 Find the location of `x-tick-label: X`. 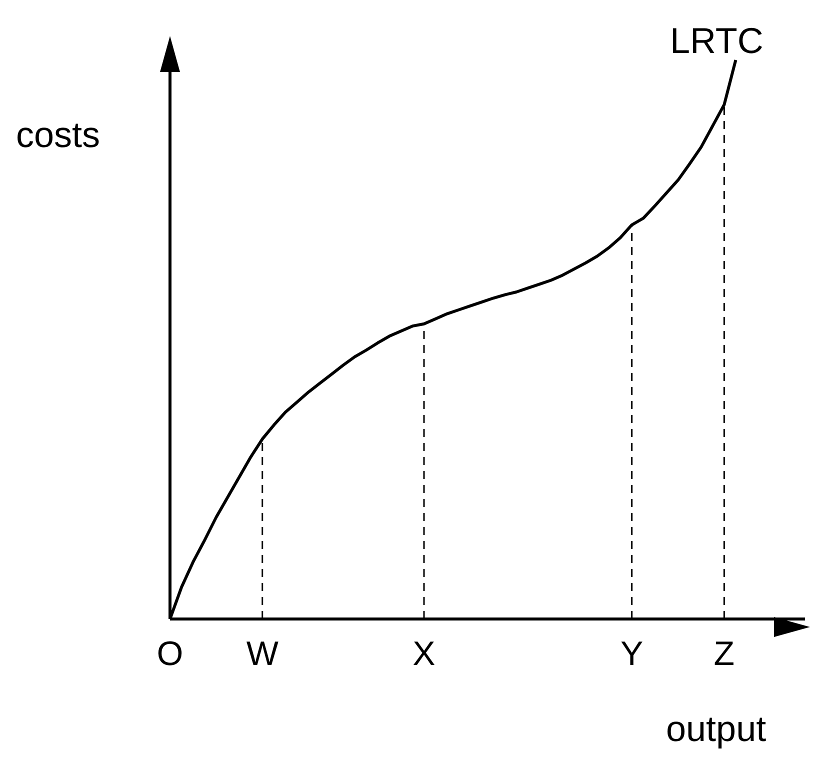

x-tick-label: X is located at coordinates (424, 654).